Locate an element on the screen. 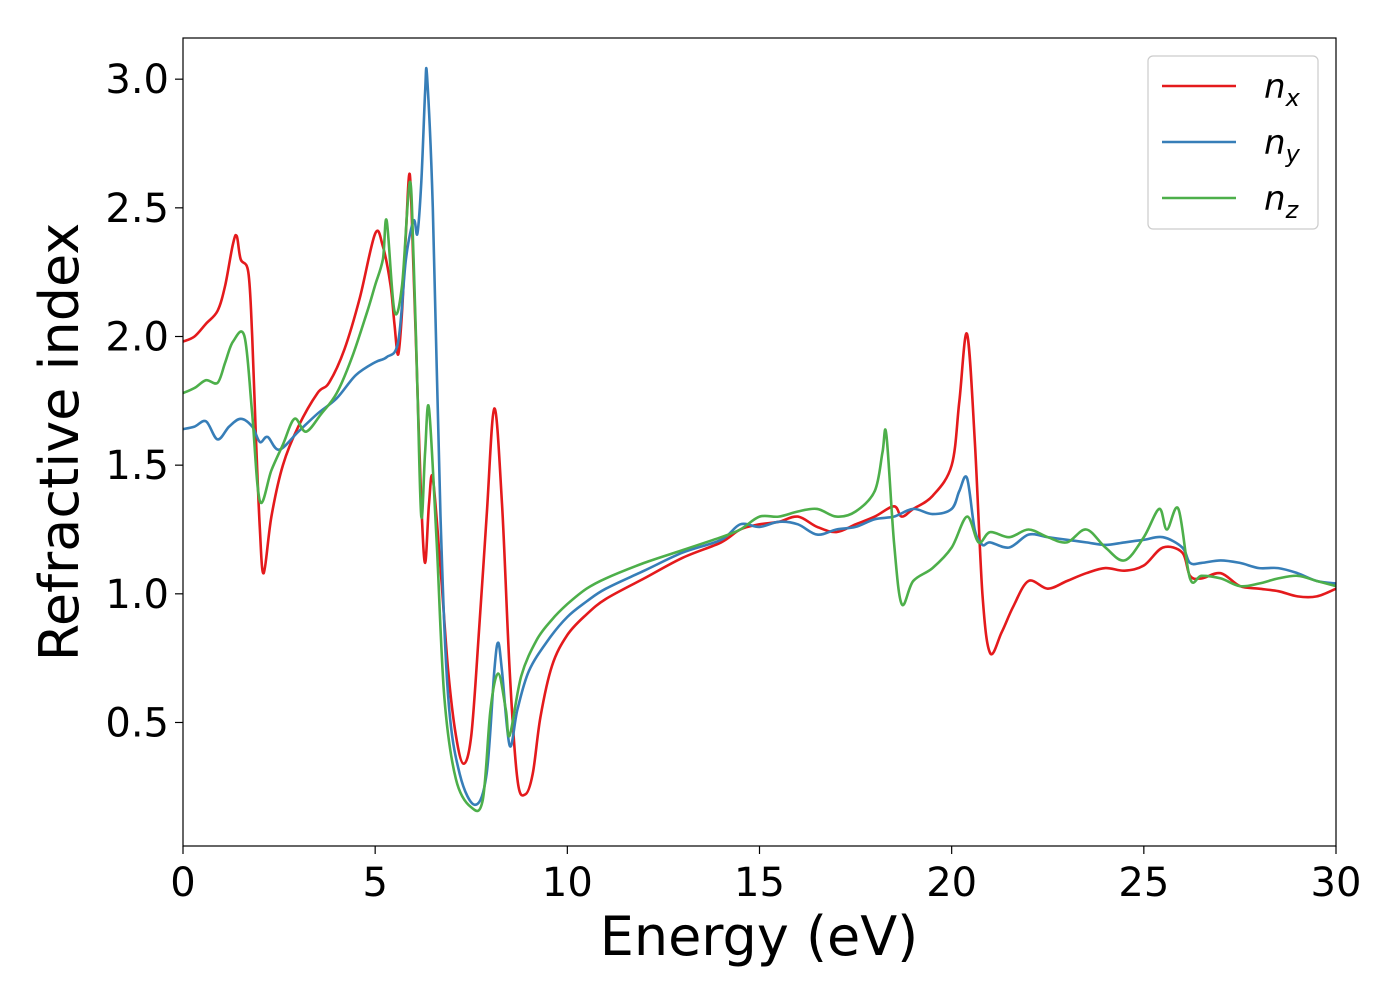  x-tick-label: 15 is located at coordinates (759, 883).